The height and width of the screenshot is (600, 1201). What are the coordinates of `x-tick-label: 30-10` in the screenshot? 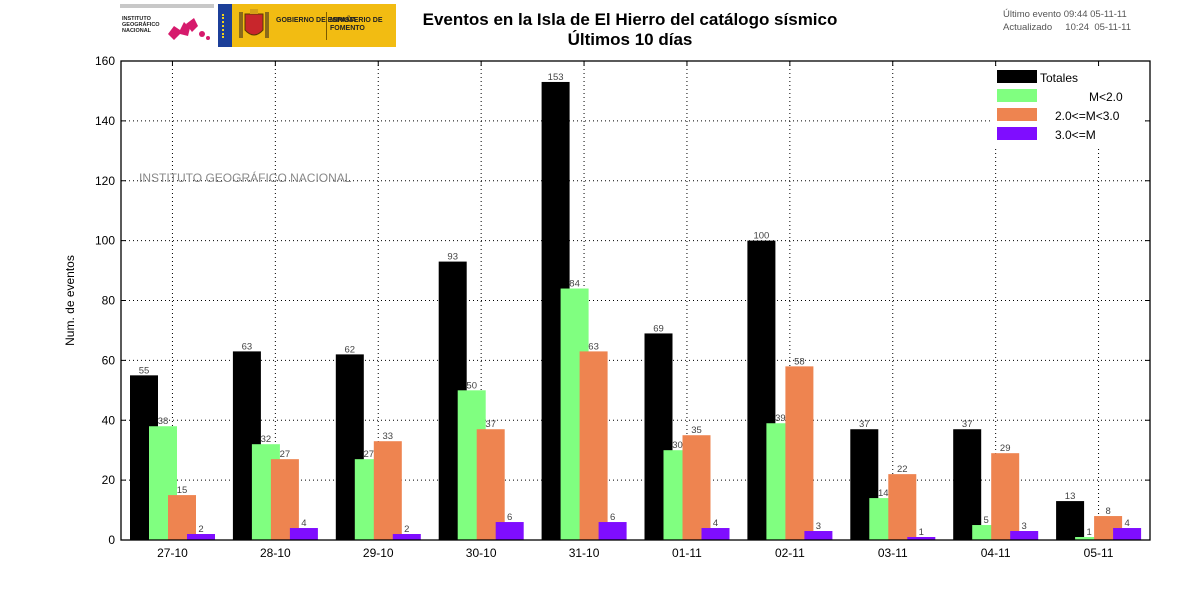 It's located at (481, 553).